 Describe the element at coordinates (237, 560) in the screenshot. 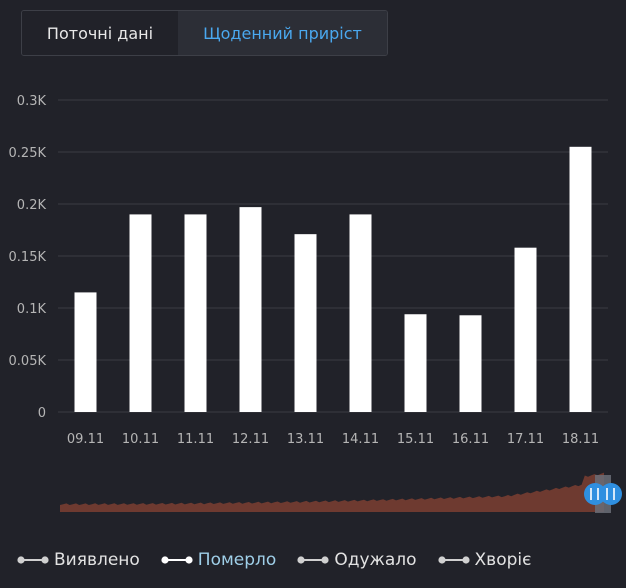

I see `legend-label: Померло` at that location.